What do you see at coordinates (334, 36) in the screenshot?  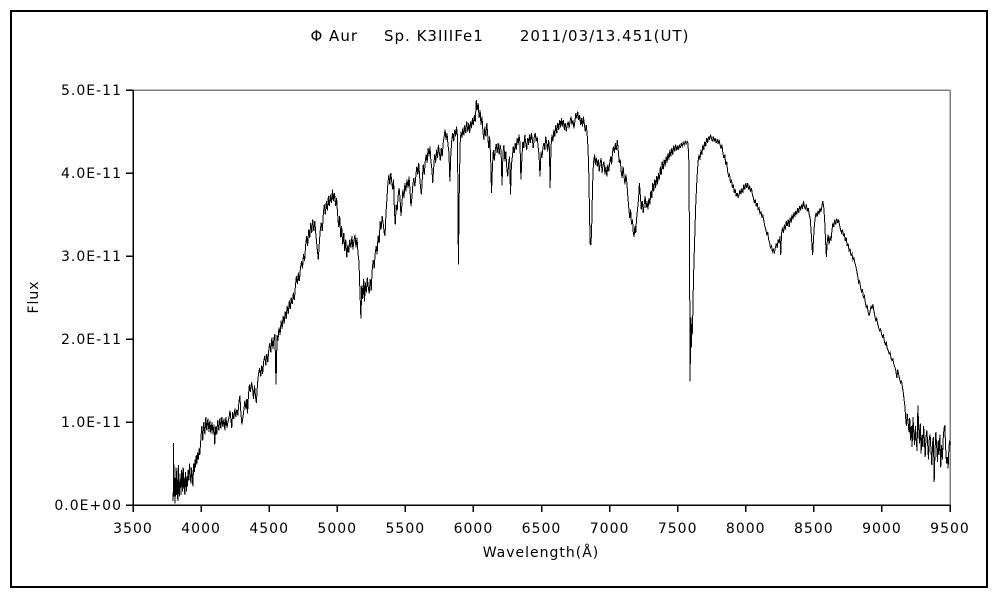 I see `star-name: Φ Aur` at bounding box center [334, 36].